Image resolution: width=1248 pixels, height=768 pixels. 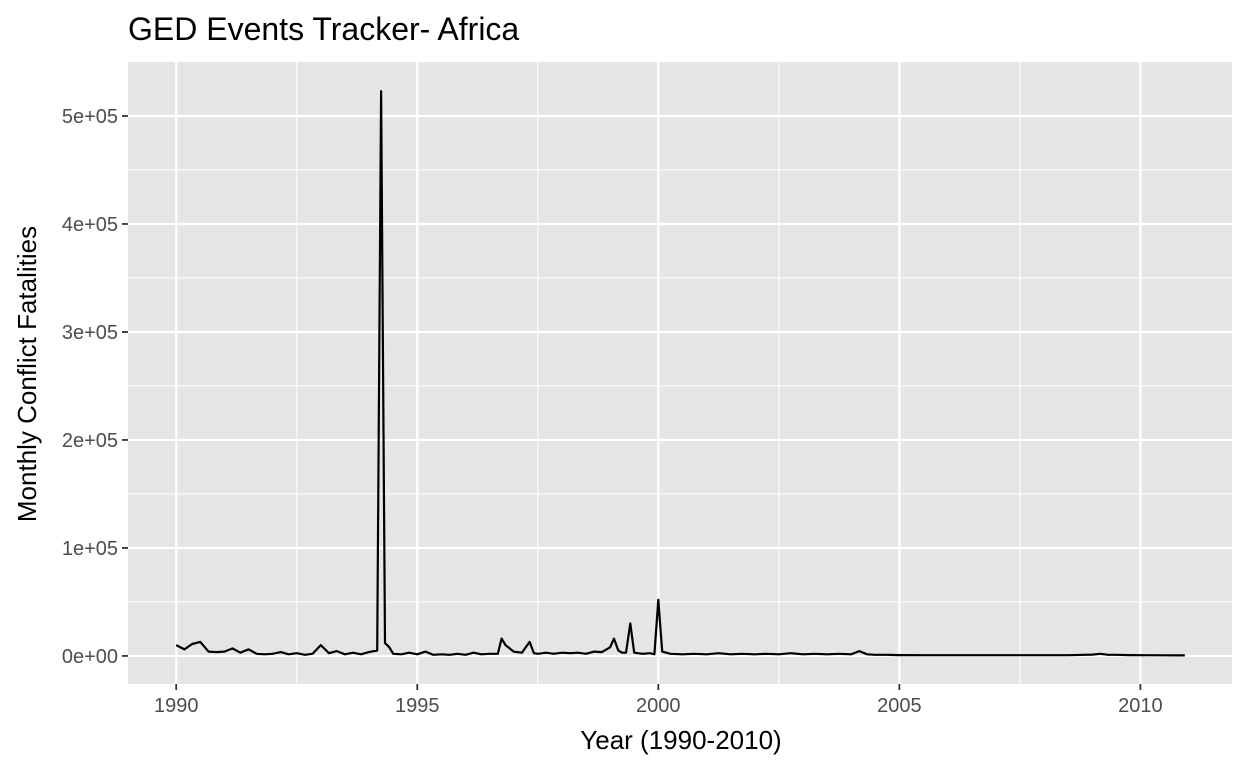 I want to click on x-axis-ticks: 1990 1995 2000 2005 2010, so click(x=658, y=700).